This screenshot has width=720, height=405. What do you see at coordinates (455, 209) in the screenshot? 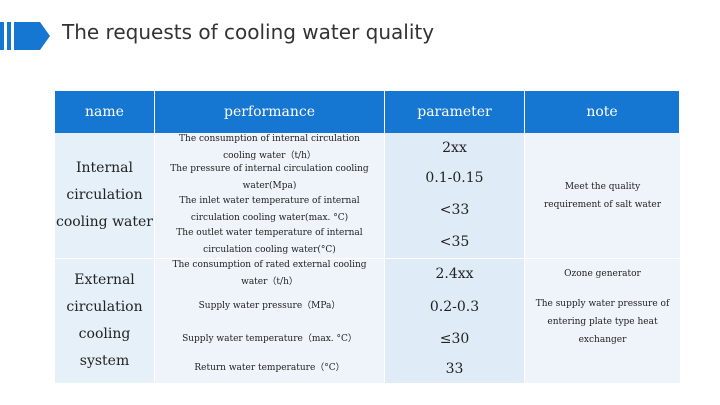
I see `parameter-cell: <33` at bounding box center [455, 209].